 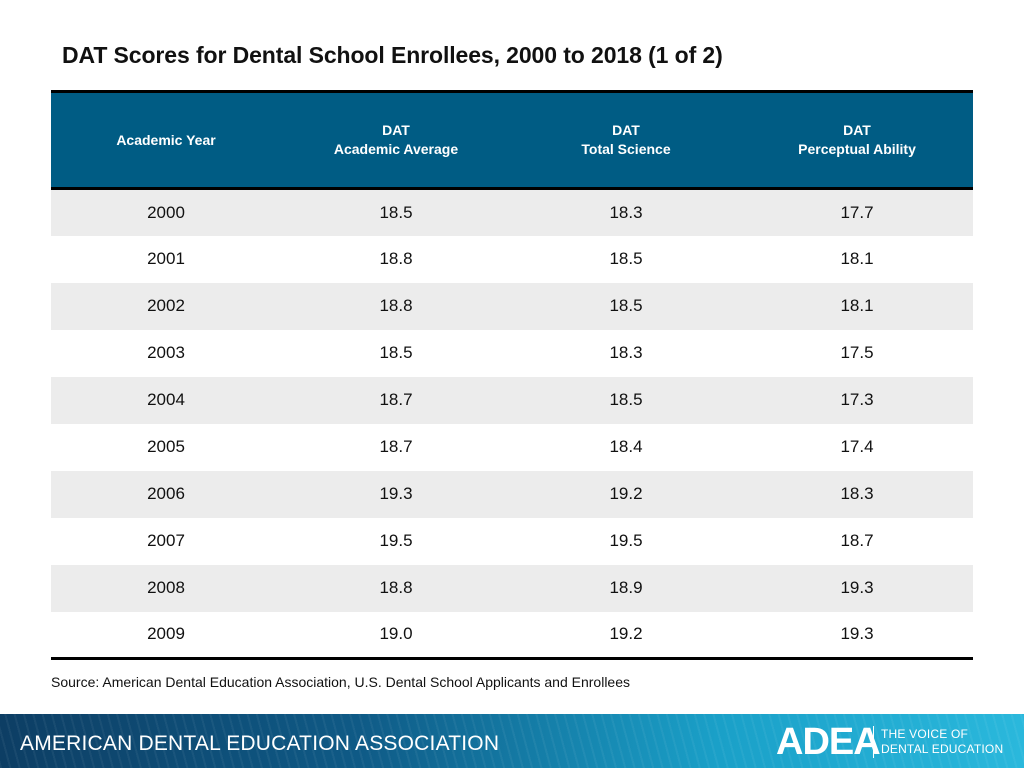 What do you see at coordinates (166, 258) in the screenshot?
I see `cell-year: 2001` at bounding box center [166, 258].